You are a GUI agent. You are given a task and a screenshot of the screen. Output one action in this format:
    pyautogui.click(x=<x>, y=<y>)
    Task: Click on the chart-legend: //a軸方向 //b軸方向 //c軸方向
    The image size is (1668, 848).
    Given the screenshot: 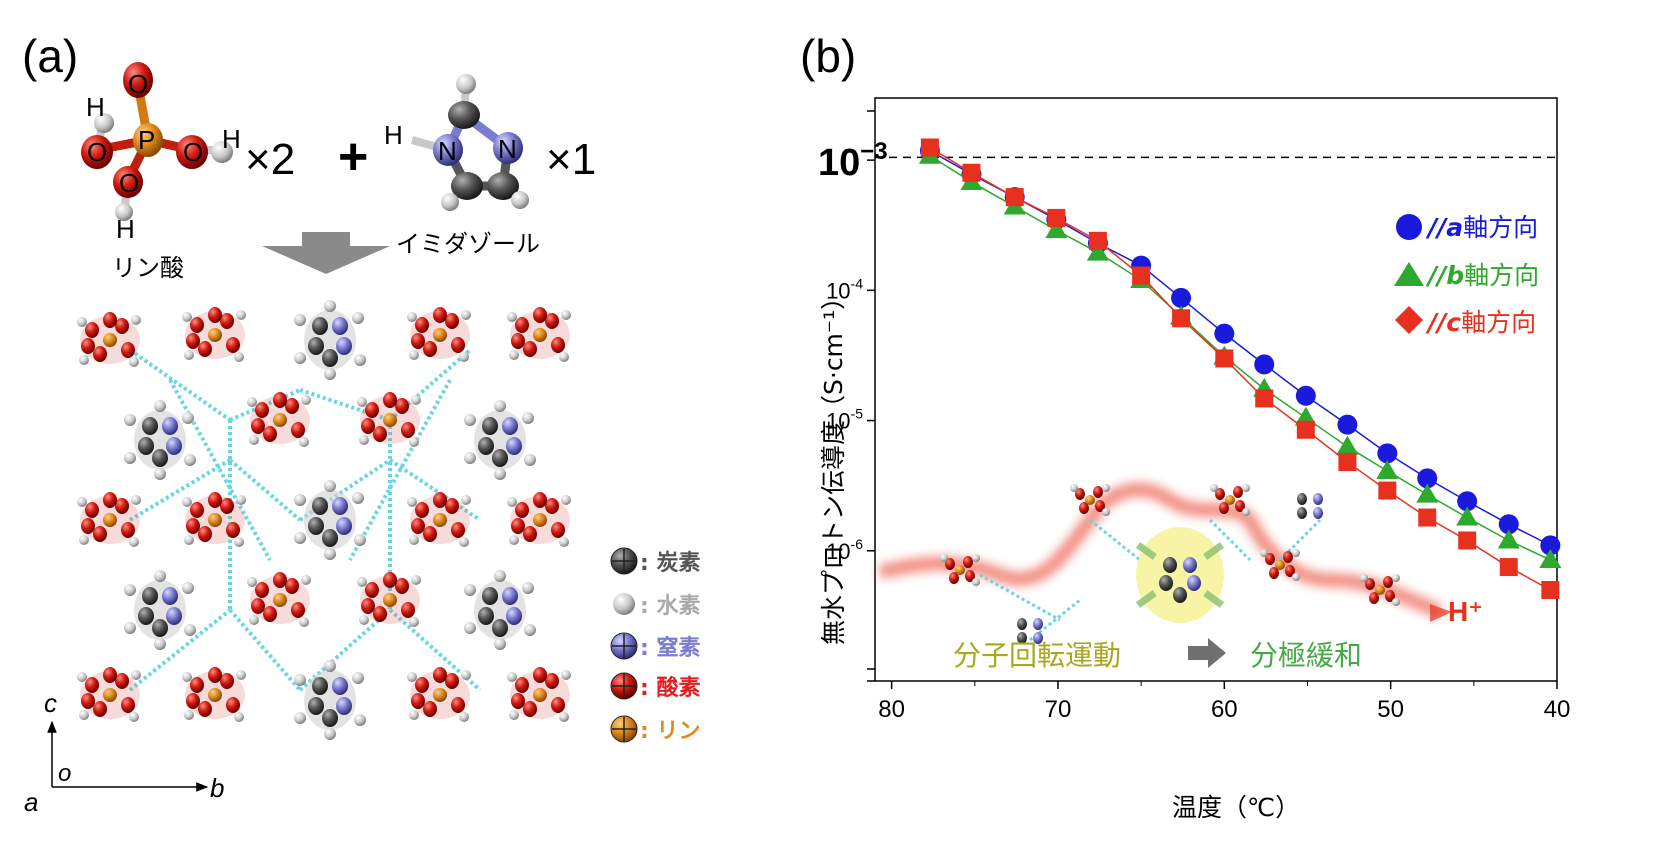 What is the action you would take?
    pyautogui.click(x=1466, y=275)
    